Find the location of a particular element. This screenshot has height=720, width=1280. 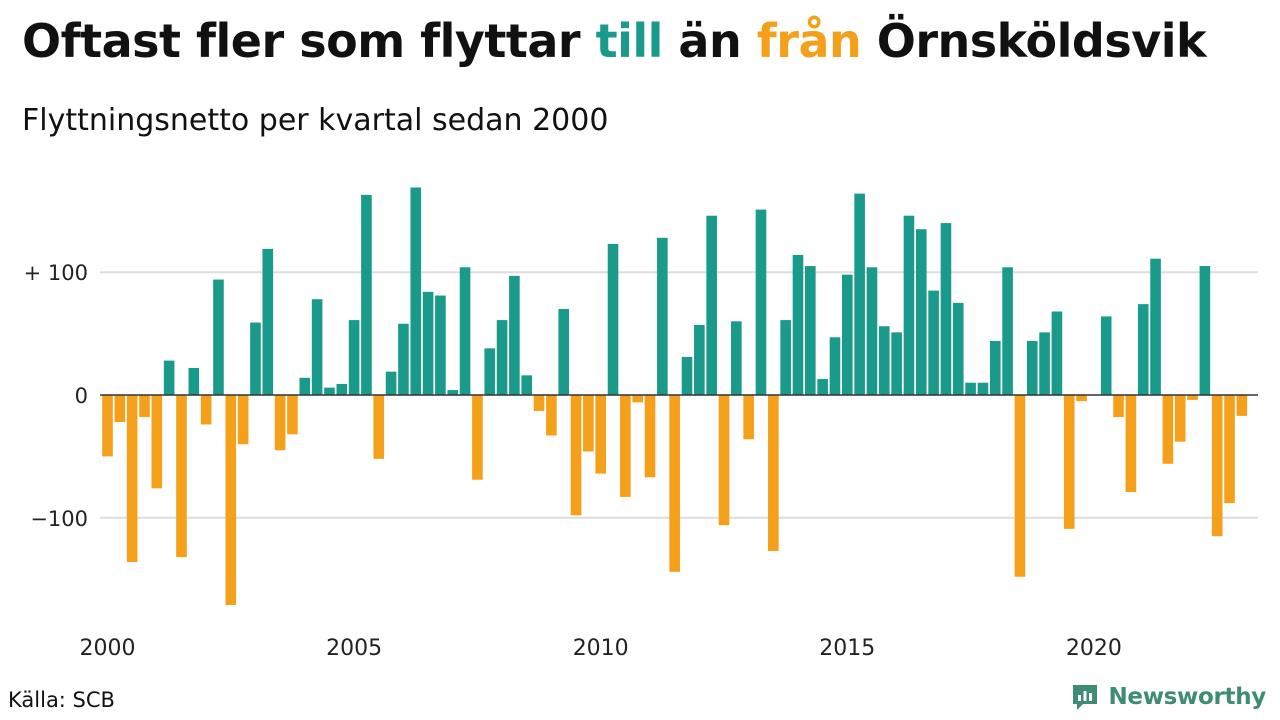

source-note: Källa: SCB is located at coordinates (61, 700).